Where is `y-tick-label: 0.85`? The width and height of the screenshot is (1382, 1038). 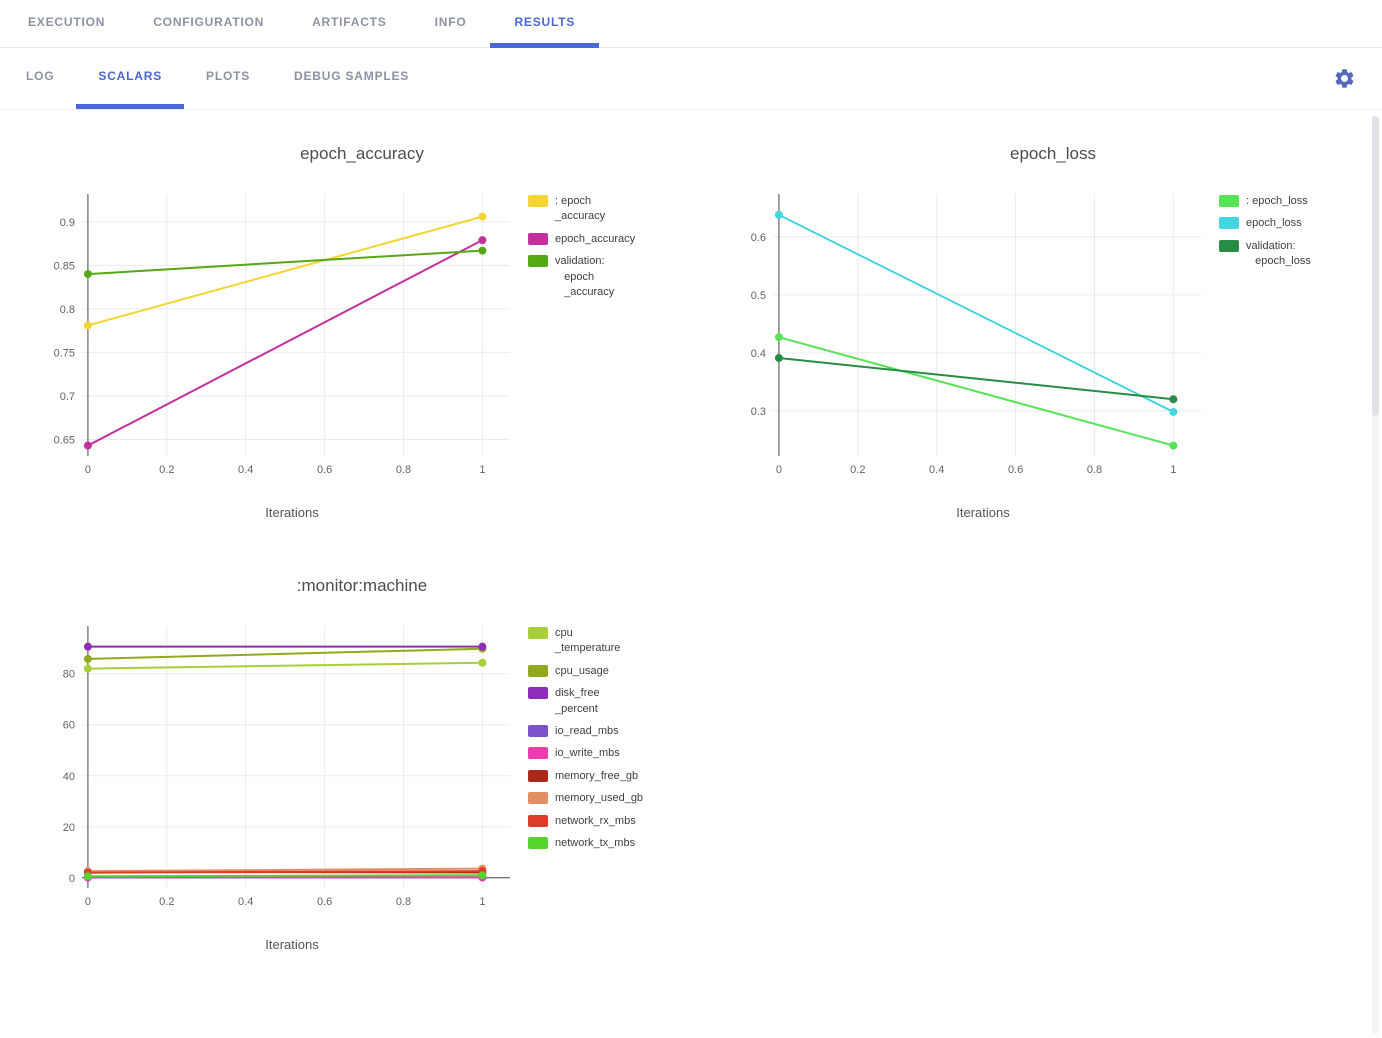
y-tick-label: 0.85 is located at coordinates (64, 266).